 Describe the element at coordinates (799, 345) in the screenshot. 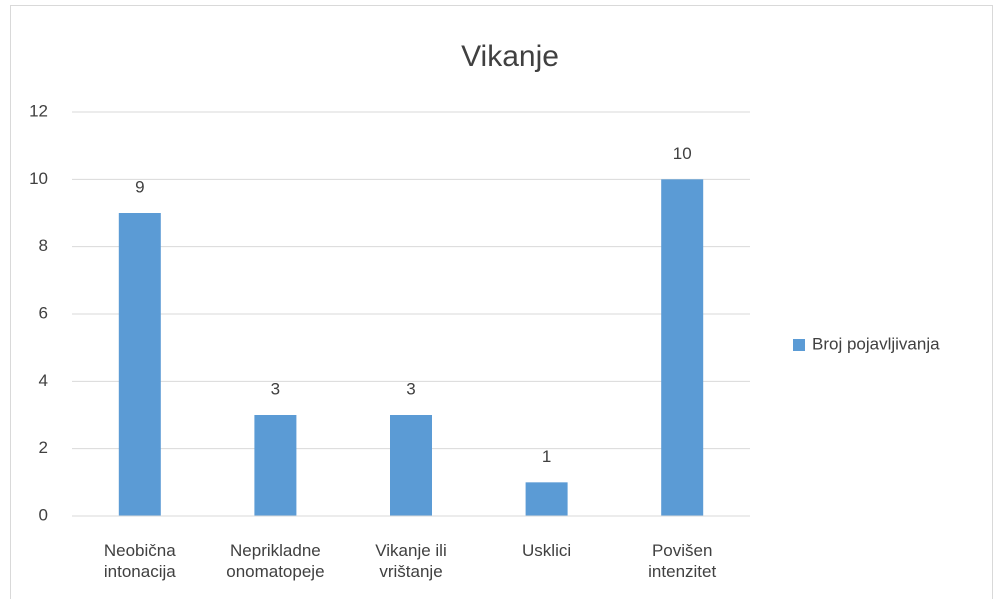

I see `legend-swatch` at that location.